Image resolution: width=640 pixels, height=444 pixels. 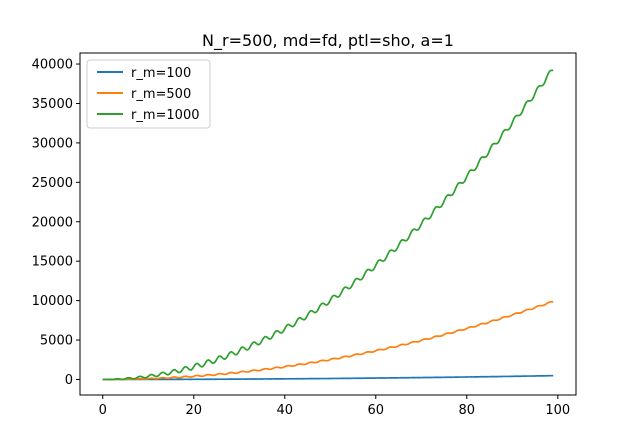 I want to click on x-tick-label: 20, so click(x=193, y=410).